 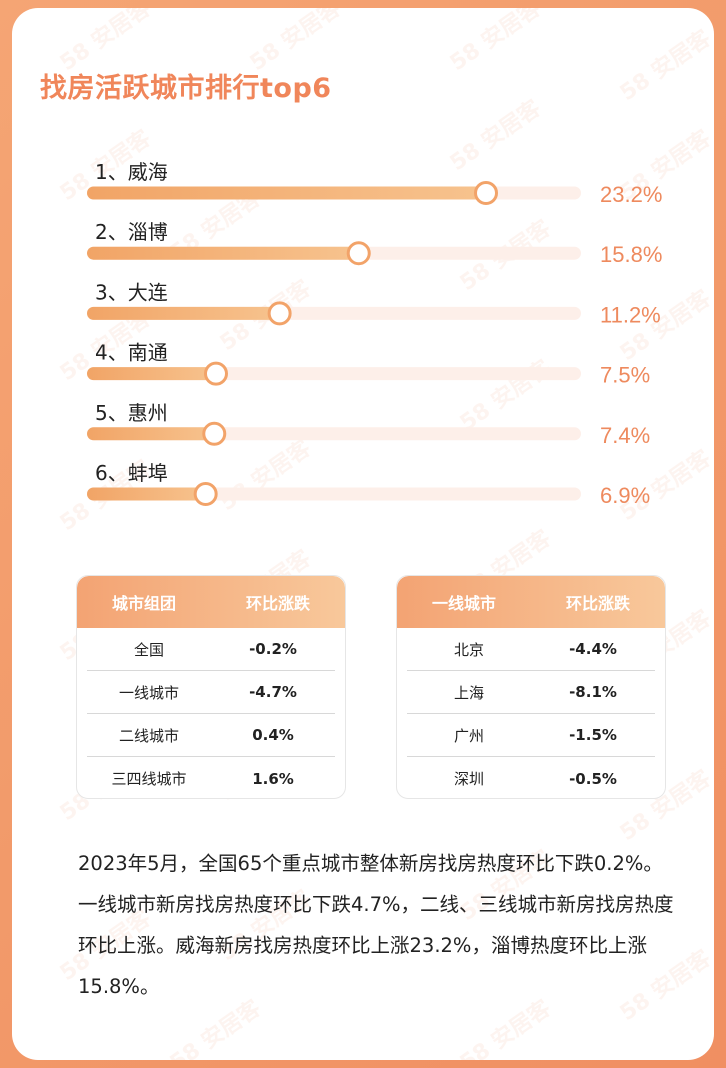 I want to click on category-label: 5、惠州, so click(x=131, y=413).